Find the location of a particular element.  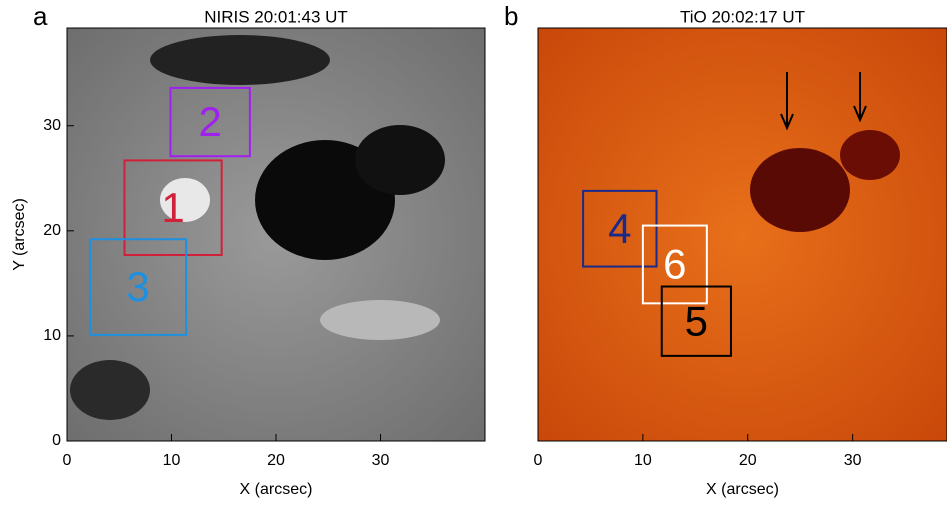

y-tick-label: 10 is located at coordinates (52, 335).